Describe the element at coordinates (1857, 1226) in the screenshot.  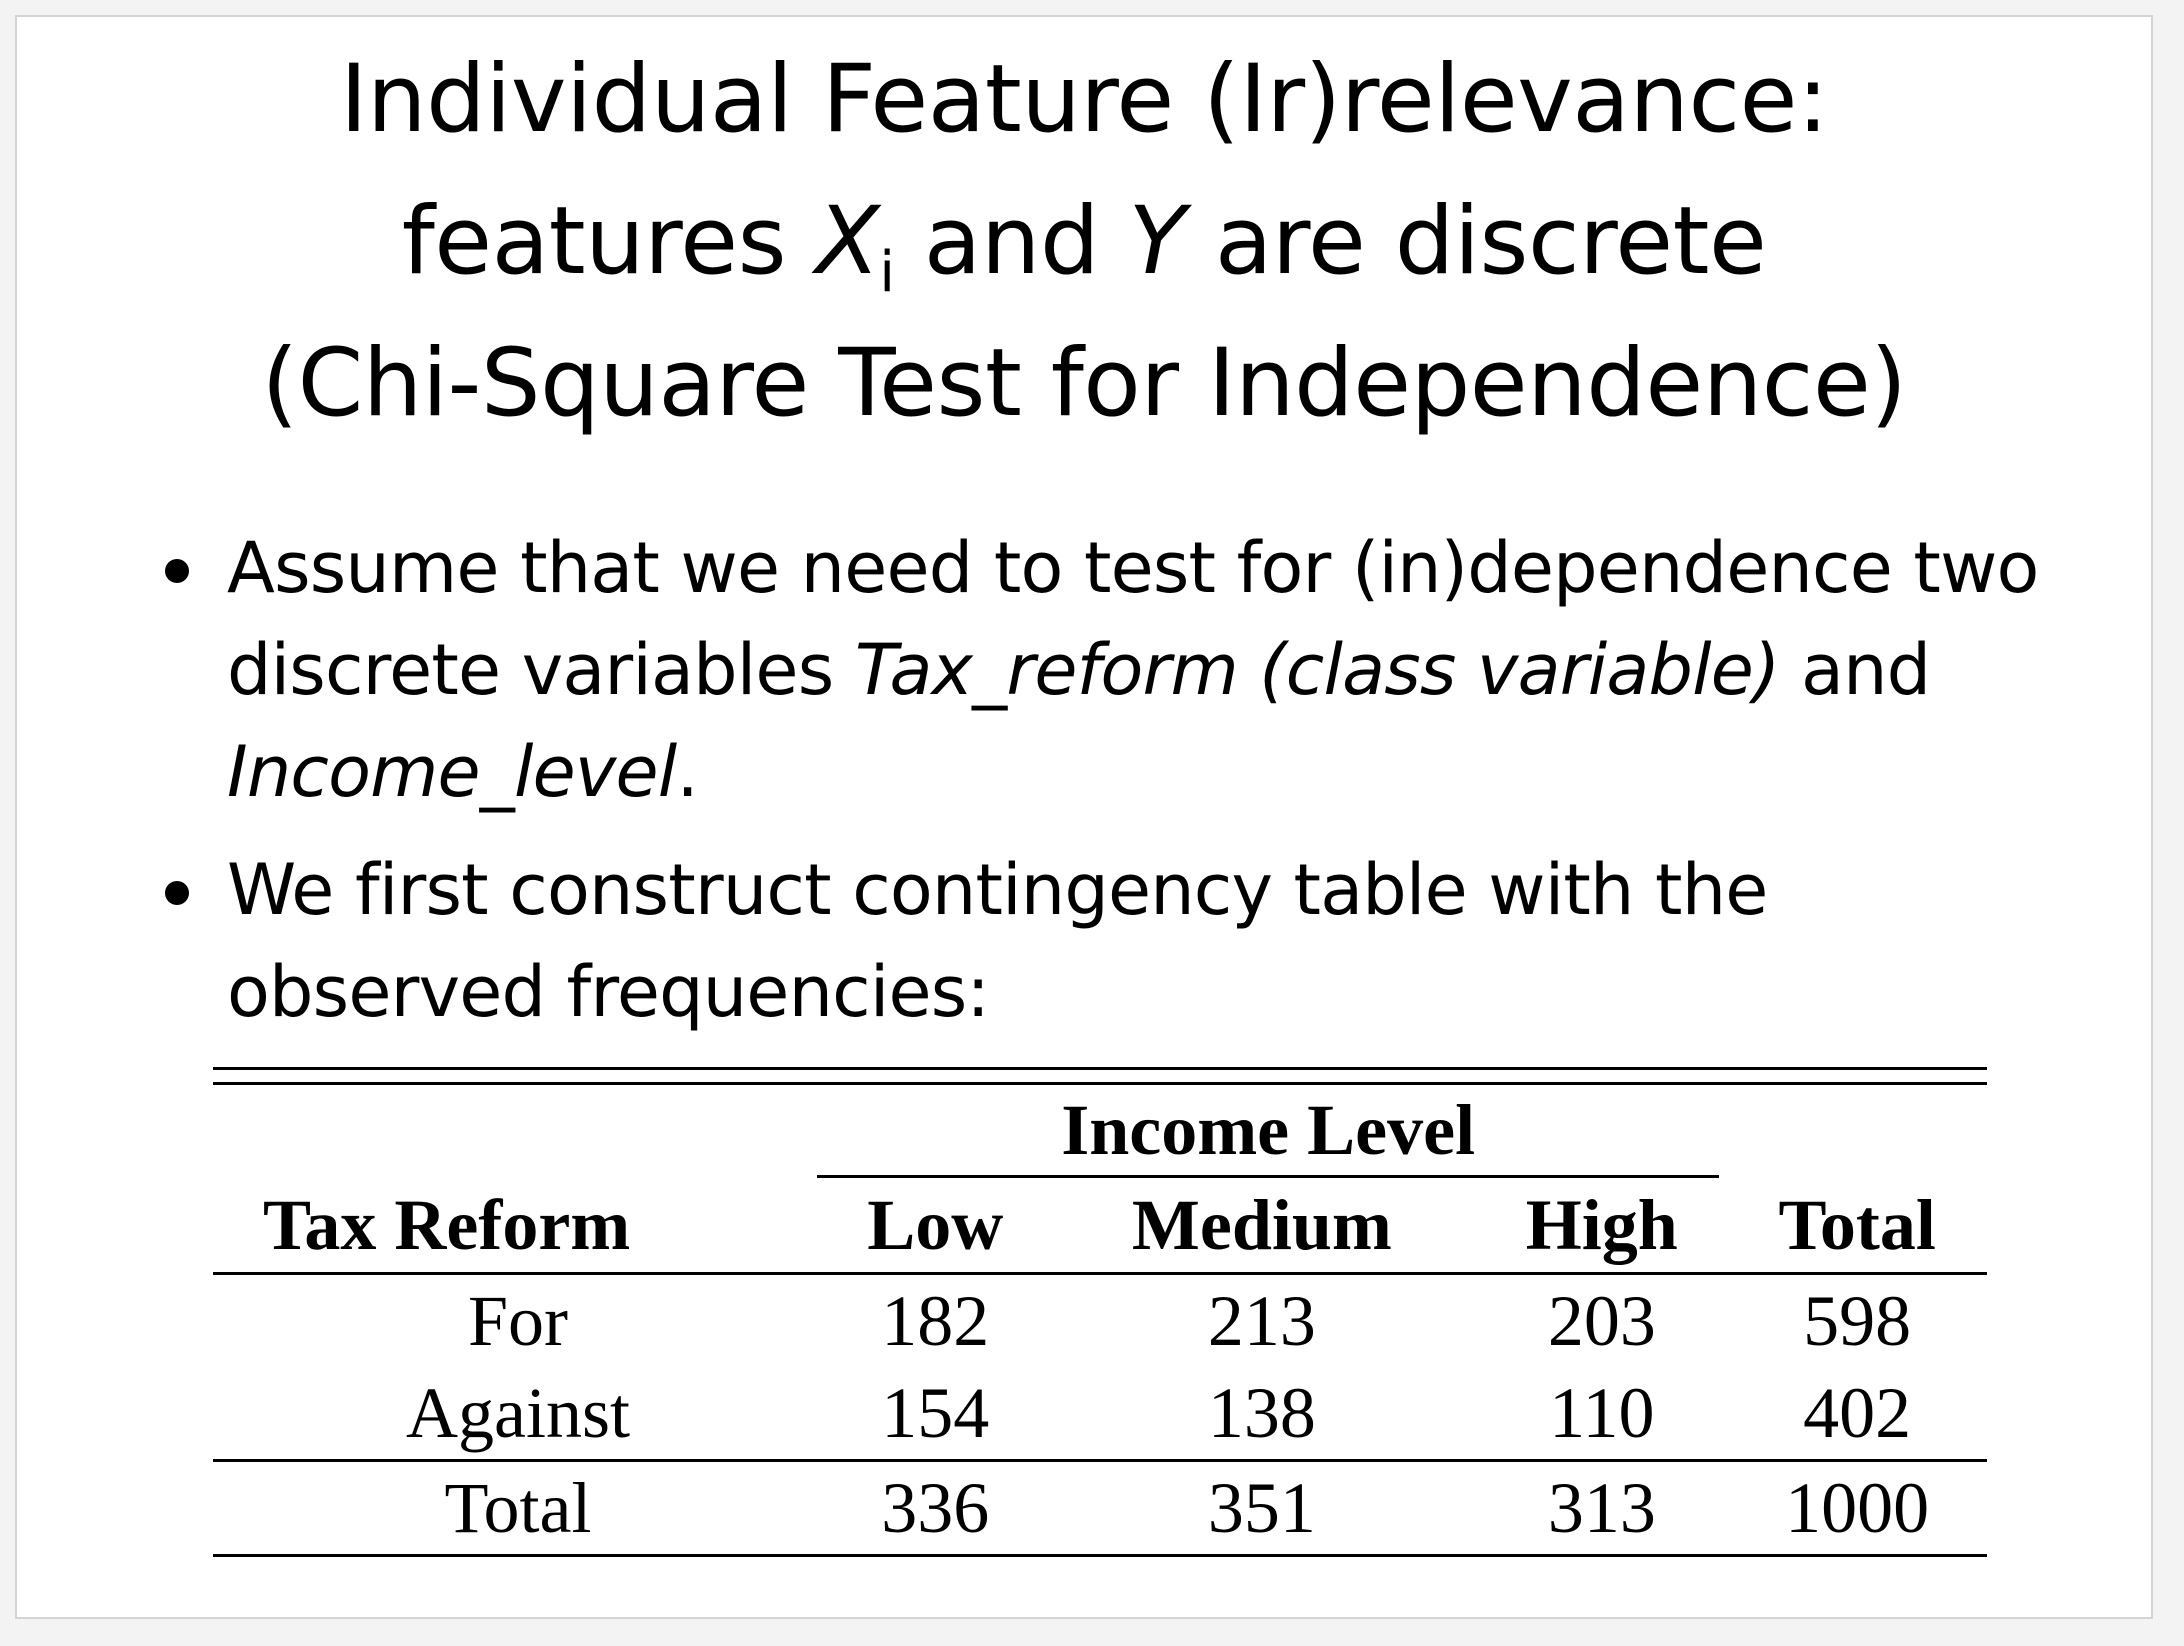
I see `header-total: Total` at that location.